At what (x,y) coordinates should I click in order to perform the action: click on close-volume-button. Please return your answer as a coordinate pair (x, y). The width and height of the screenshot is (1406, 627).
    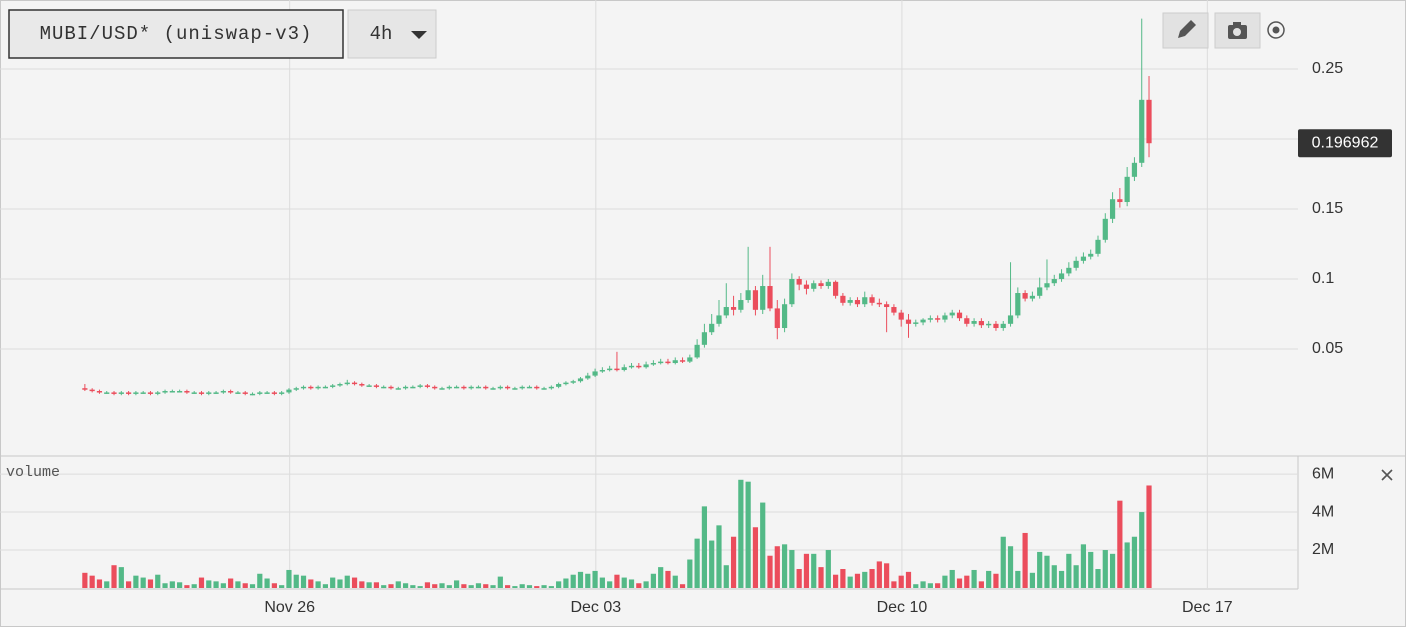
    Looking at the image, I should click on (1387, 475).